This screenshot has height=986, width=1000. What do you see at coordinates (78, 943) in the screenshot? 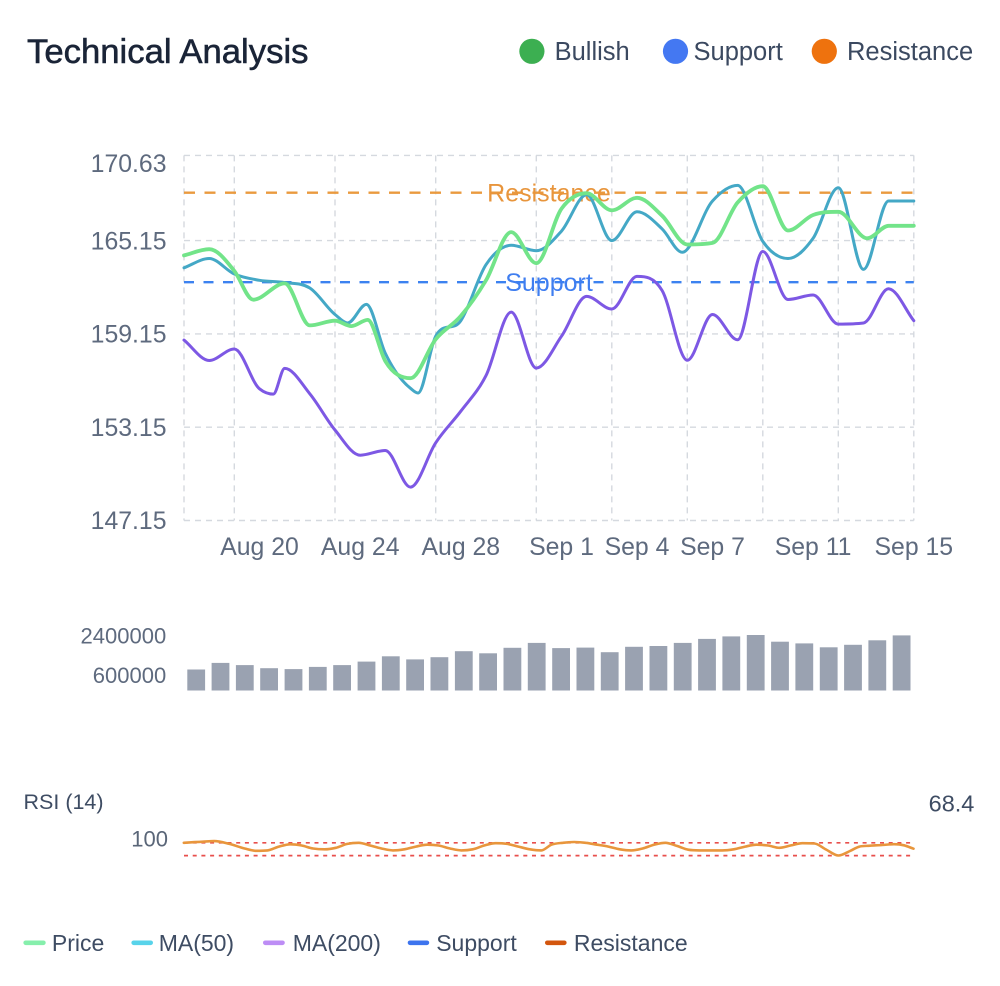
I see `svg-text: Price` at bounding box center [78, 943].